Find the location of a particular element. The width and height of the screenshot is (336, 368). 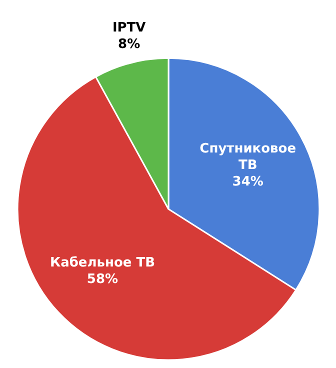

data-label: 58% is located at coordinates (102, 280).